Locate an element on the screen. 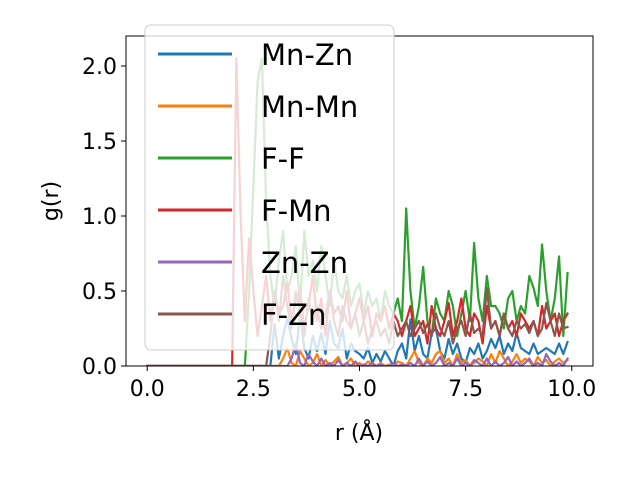  legend-label-mn-zn: Mn-Zn is located at coordinates (307, 55).